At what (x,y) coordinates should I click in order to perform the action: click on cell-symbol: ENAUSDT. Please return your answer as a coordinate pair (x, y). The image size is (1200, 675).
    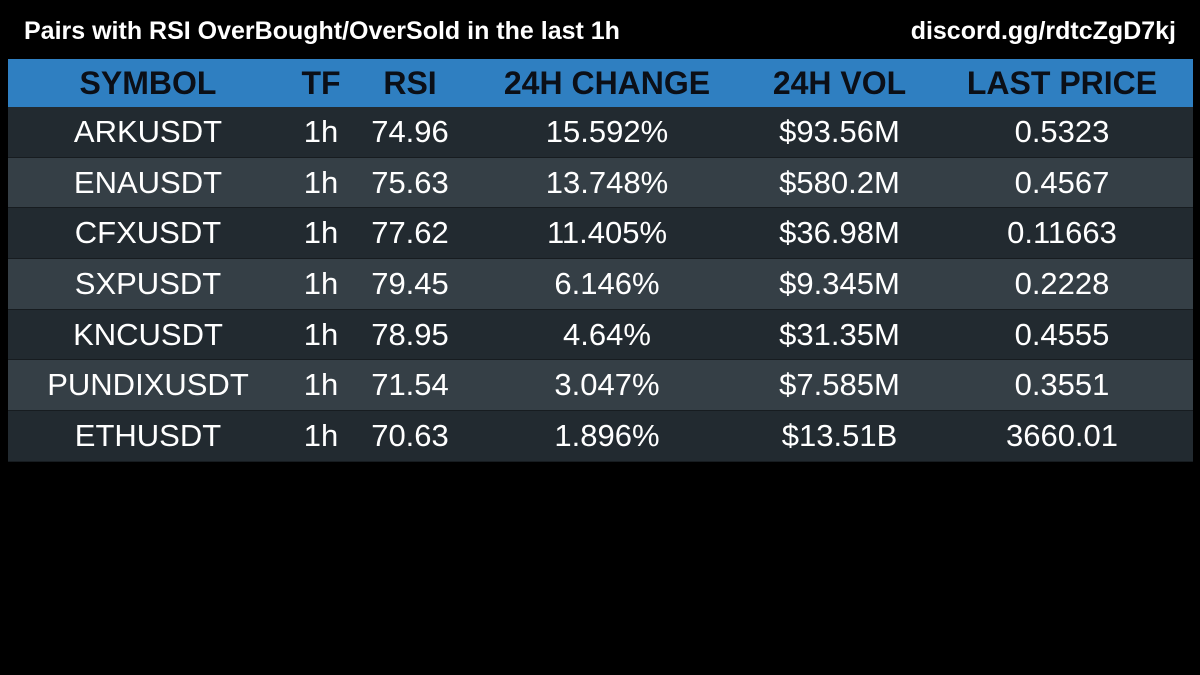
    Looking at the image, I should click on (148, 183).